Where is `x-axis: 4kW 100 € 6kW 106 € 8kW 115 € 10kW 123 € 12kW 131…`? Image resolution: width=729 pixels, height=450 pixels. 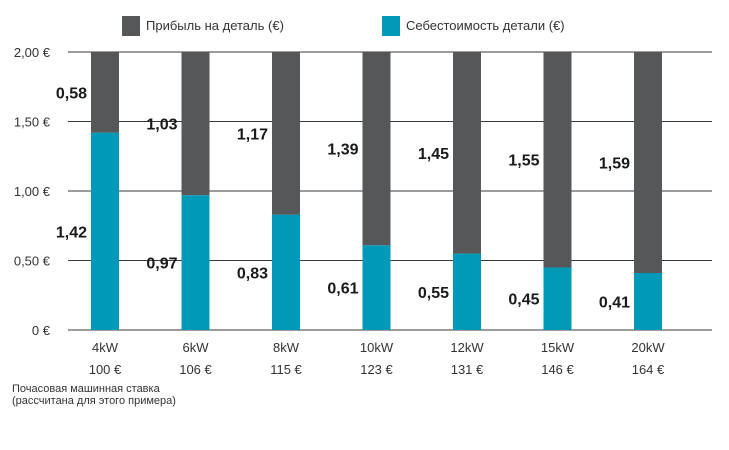
x-axis: 4kW 100 € 6kW 106 € 8kW 115 € 10kW 123 € 12kW 131… is located at coordinates (377, 358).